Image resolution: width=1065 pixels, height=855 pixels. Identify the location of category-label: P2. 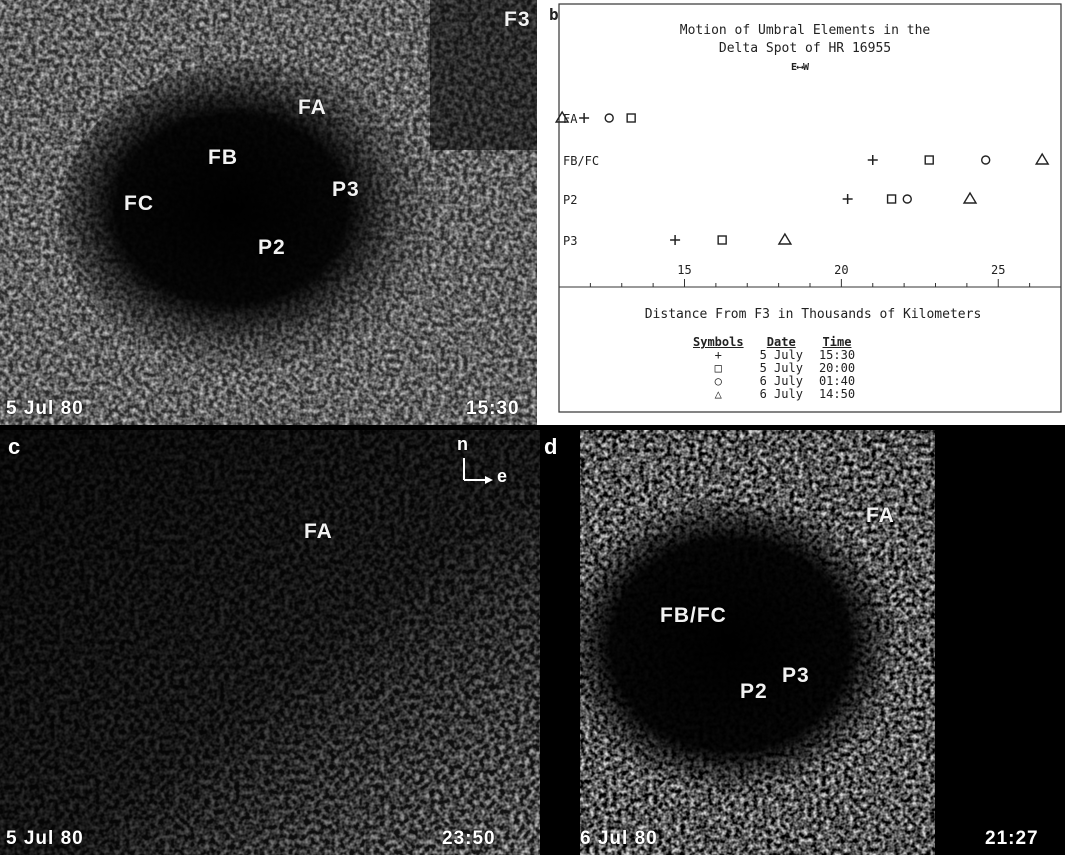
(570, 200).